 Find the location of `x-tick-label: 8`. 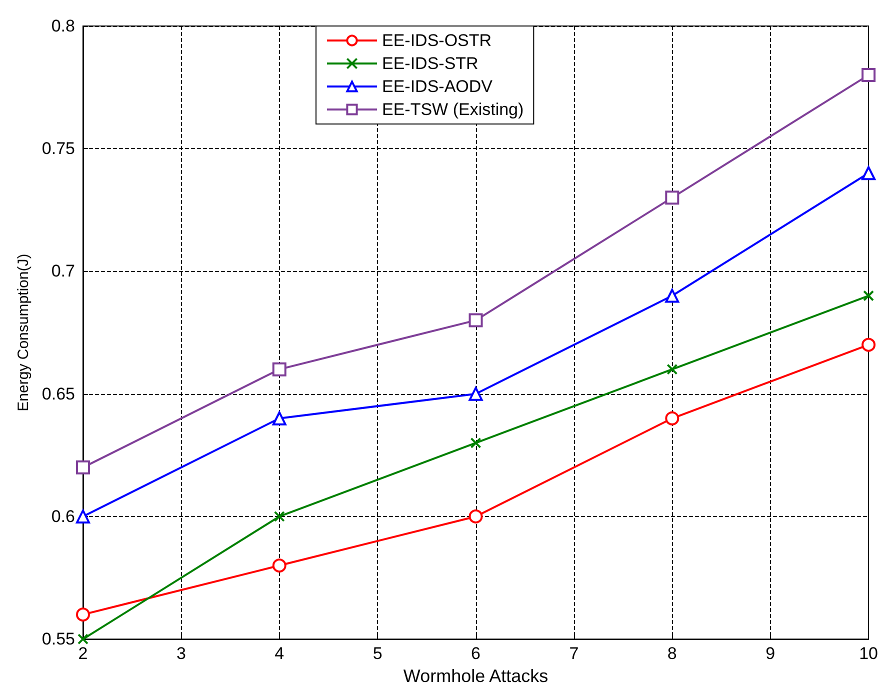

x-tick-label: 8 is located at coordinates (672, 654).